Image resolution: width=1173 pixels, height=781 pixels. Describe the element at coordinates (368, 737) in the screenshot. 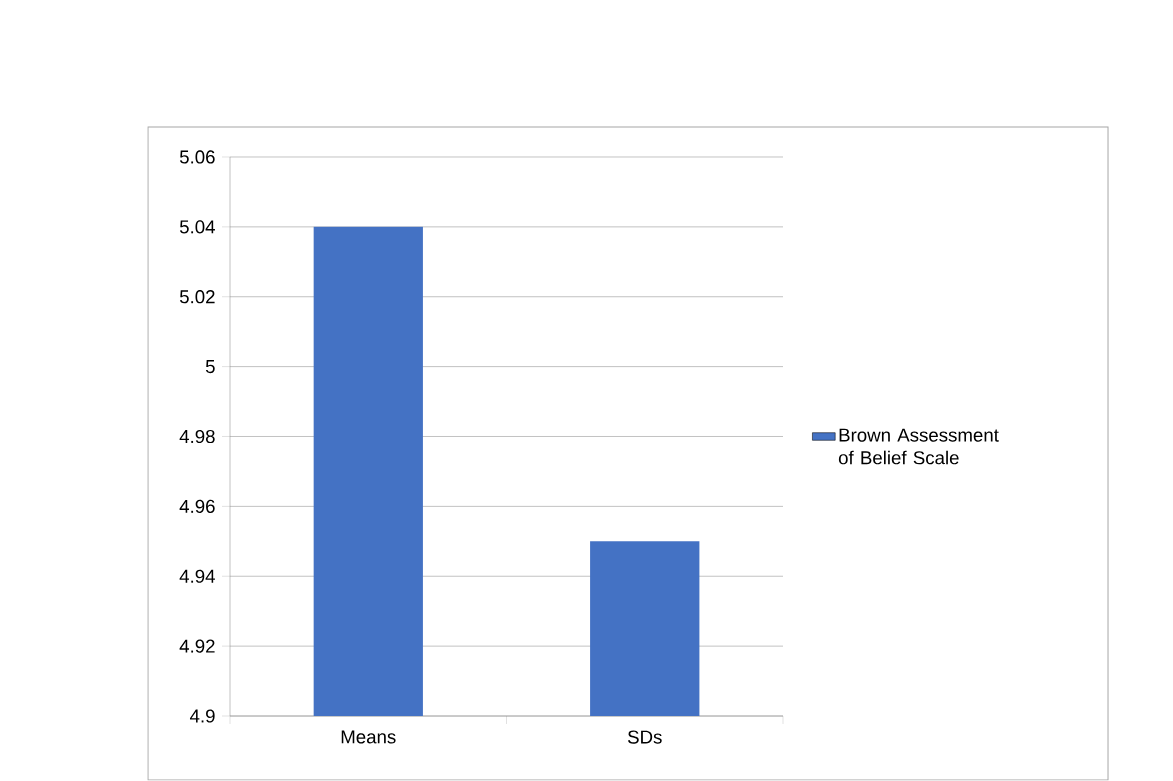

I see `x-tick-label: Means` at that location.